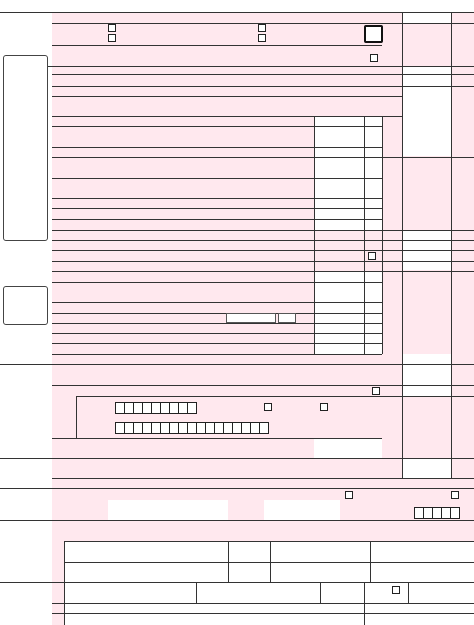  Describe the element at coordinates (302, 510) in the screenshot. I see `entry-field-medium` at that location.